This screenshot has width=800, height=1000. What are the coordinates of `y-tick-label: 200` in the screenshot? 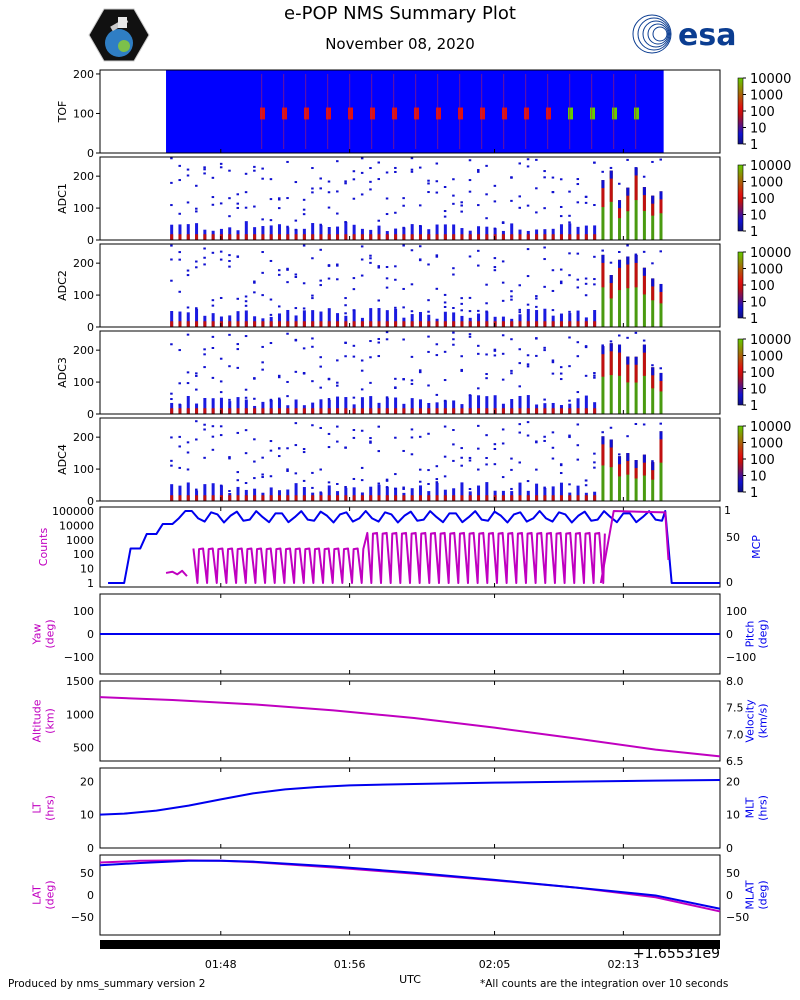 It's located at (83, 176).